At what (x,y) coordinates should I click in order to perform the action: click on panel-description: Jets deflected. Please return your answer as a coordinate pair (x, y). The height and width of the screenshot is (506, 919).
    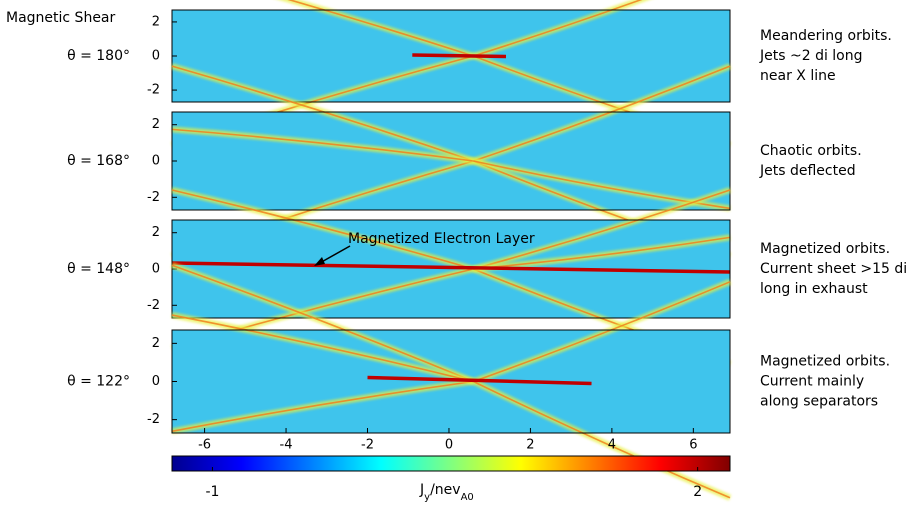
    Looking at the image, I should click on (807, 171).